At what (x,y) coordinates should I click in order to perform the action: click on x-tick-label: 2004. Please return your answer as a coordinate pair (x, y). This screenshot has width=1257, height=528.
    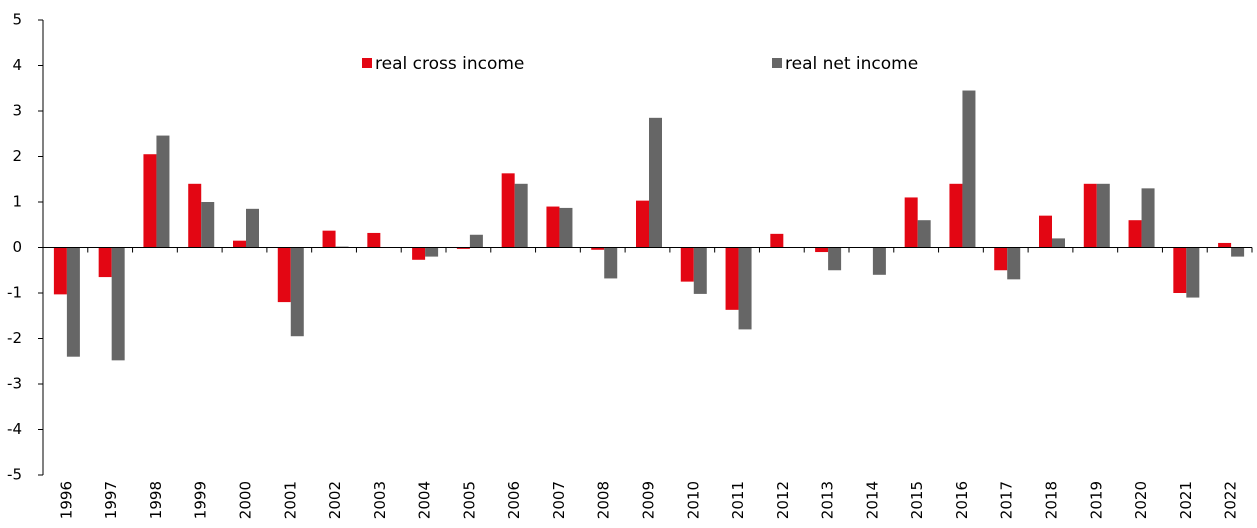
    Looking at the image, I should click on (425, 500).